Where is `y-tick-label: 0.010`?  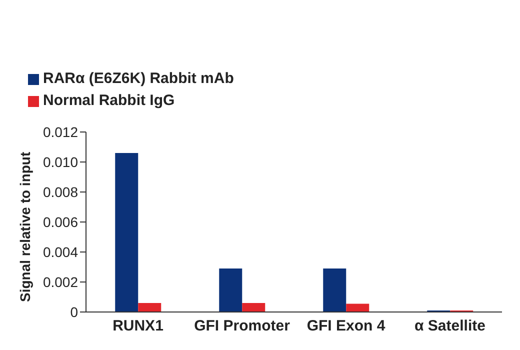
y-tick-label: 0.010 is located at coordinates (60, 162).